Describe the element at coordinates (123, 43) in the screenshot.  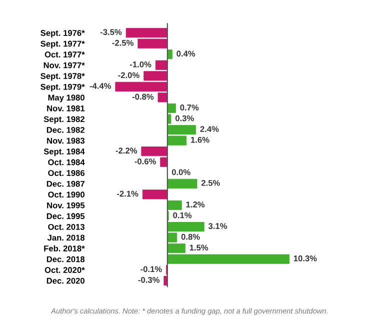
I see `data-label: -2.5%` at that location.